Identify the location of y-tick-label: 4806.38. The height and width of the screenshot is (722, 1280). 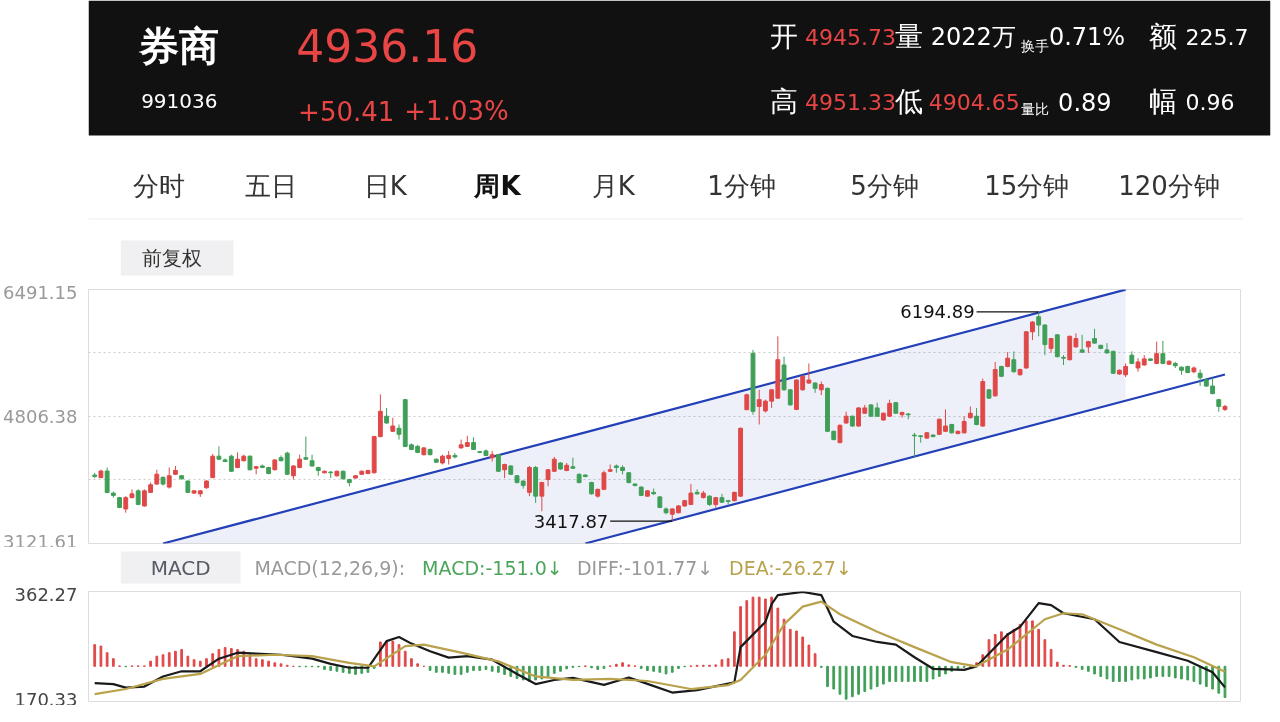
(40, 416).